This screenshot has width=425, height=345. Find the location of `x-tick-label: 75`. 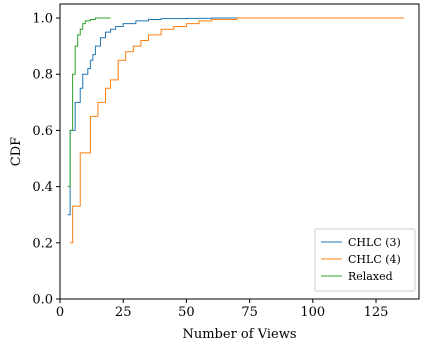

x-tick-label: 75 is located at coordinates (249, 312).